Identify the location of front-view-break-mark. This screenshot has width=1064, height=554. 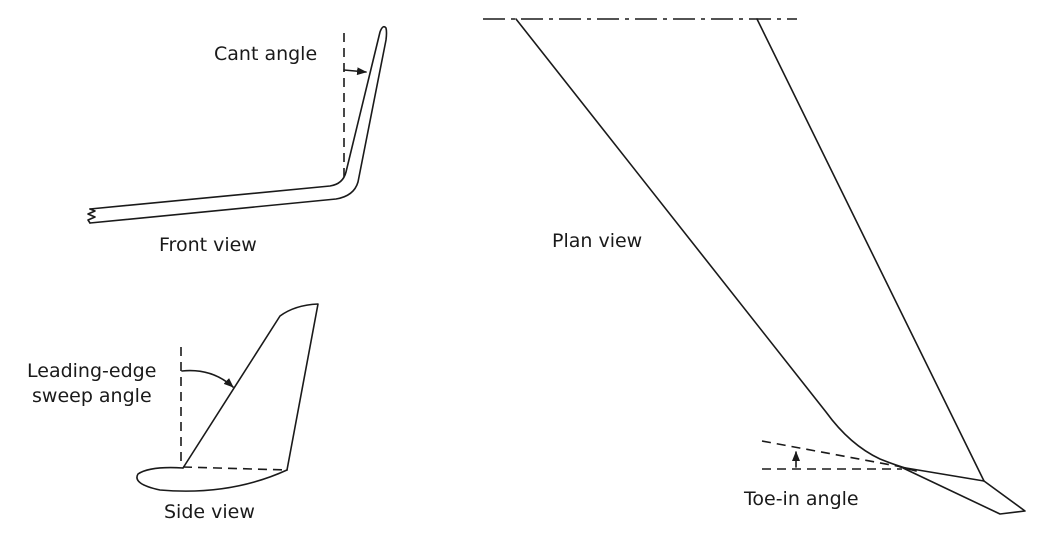
(91, 216).